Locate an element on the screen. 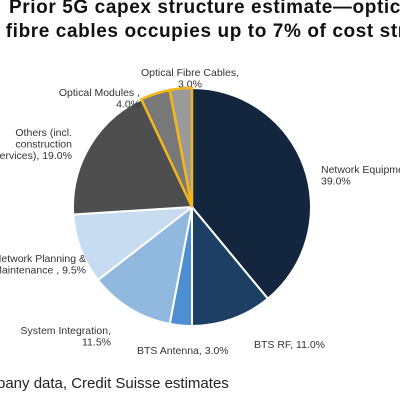 This screenshot has height=400, width=400. slice-label-line: BTS RF, 11.0% is located at coordinates (289, 345).